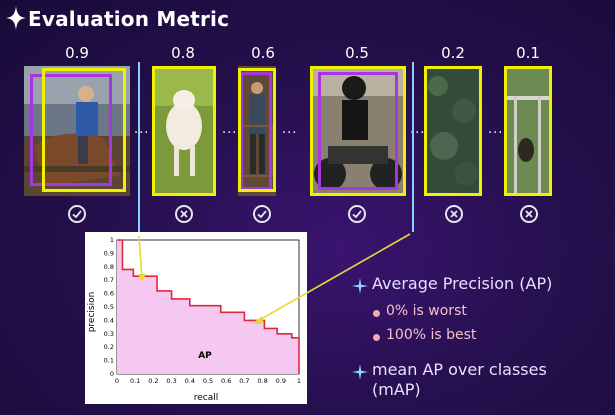 Image resolution: width=615 pixels, height=415 pixels. I want to click on y-tick-label: 0.1, so click(109, 361).